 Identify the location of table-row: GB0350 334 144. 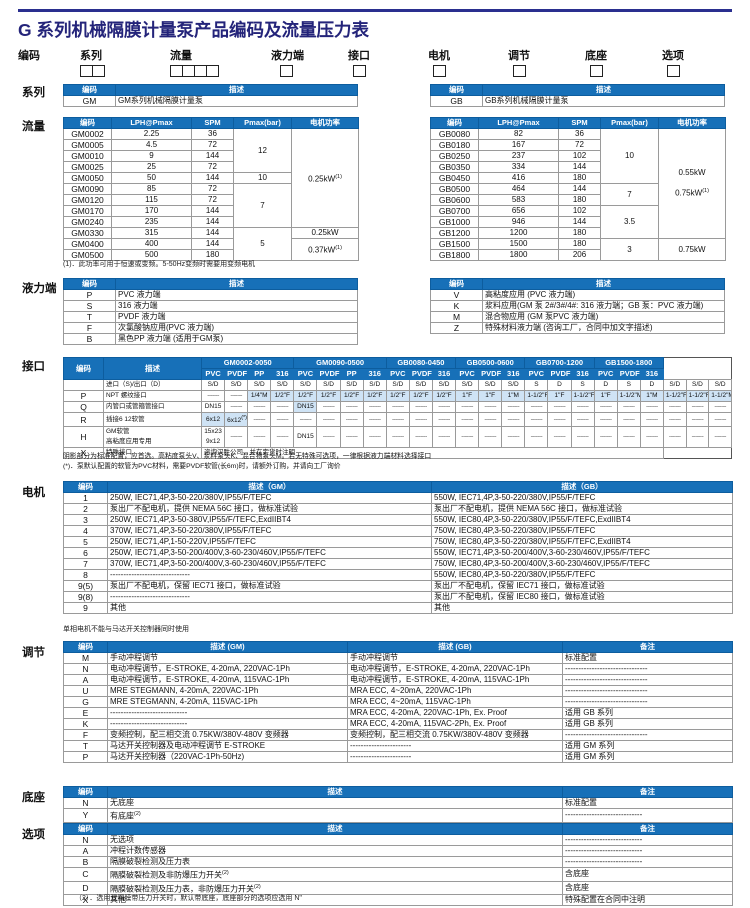
(578, 167).